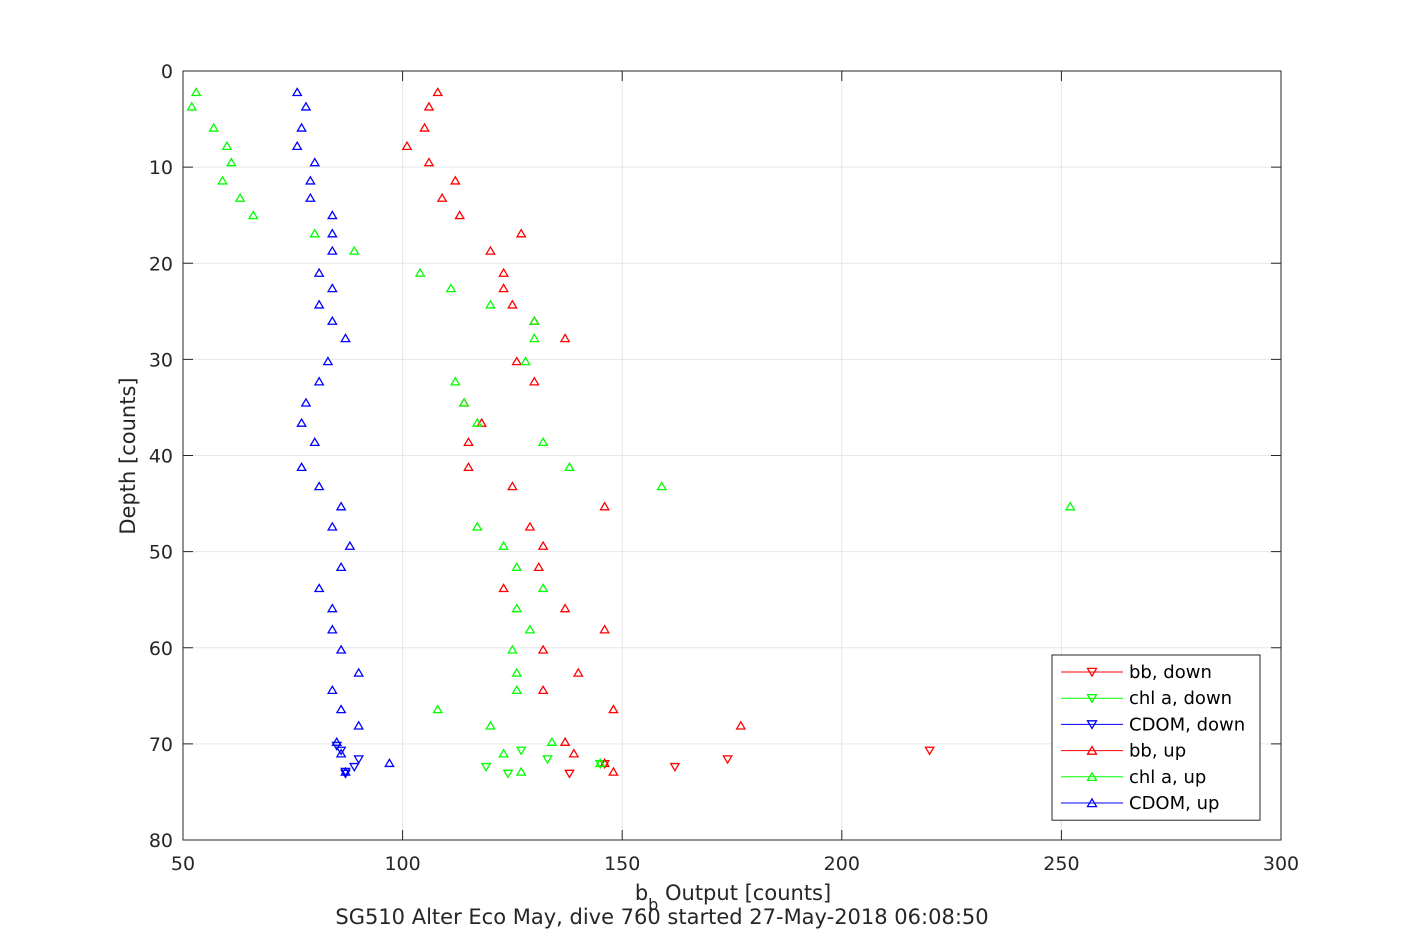 This screenshot has height=945, width=1417. What do you see at coordinates (161, 745) in the screenshot?
I see `y-tick-label: 70` at bounding box center [161, 745].